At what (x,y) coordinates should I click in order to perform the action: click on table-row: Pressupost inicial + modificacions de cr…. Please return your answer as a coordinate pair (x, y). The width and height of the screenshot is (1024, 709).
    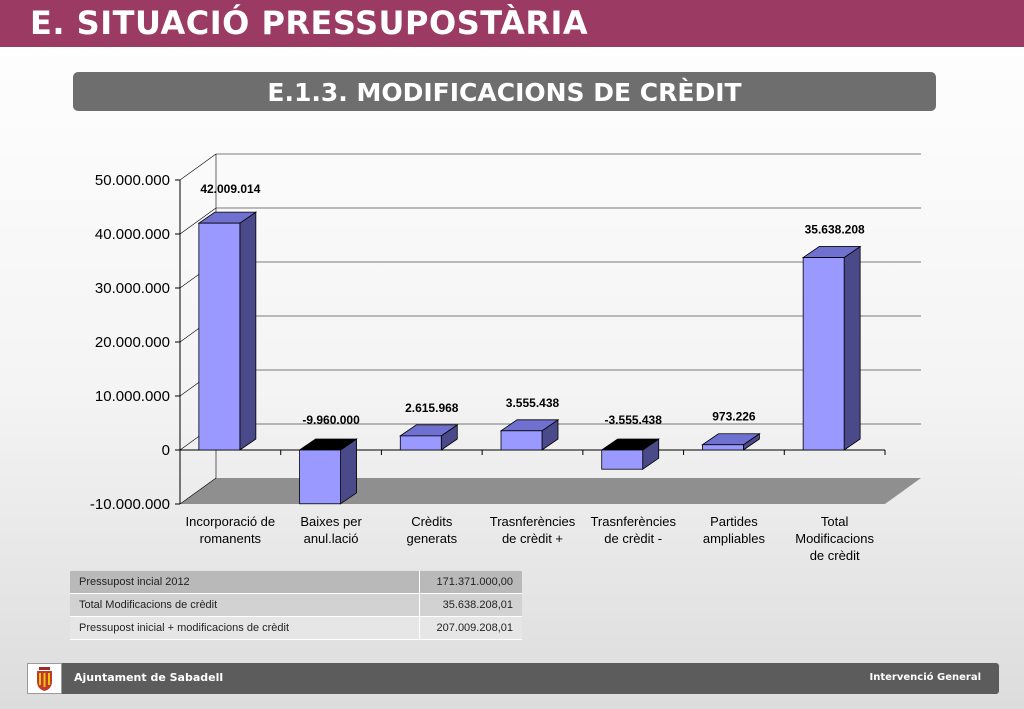
    Looking at the image, I should click on (296, 628).